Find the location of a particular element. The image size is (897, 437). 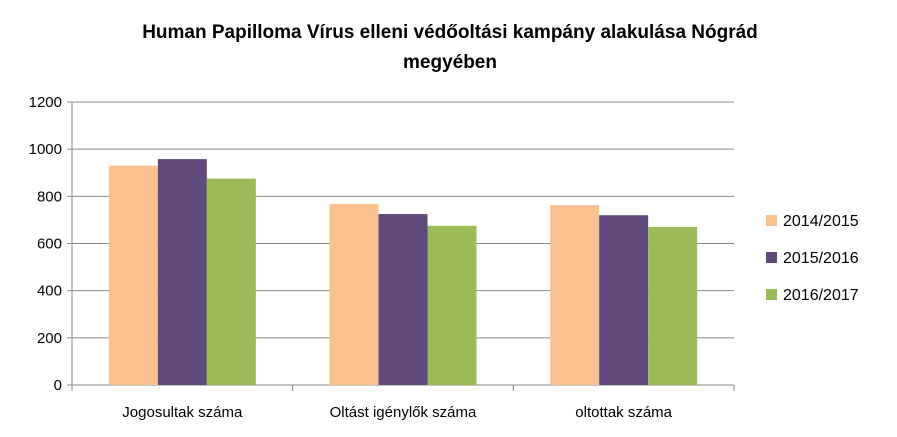

x-category-label: Oltást igénylők száma is located at coordinates (403, 412).